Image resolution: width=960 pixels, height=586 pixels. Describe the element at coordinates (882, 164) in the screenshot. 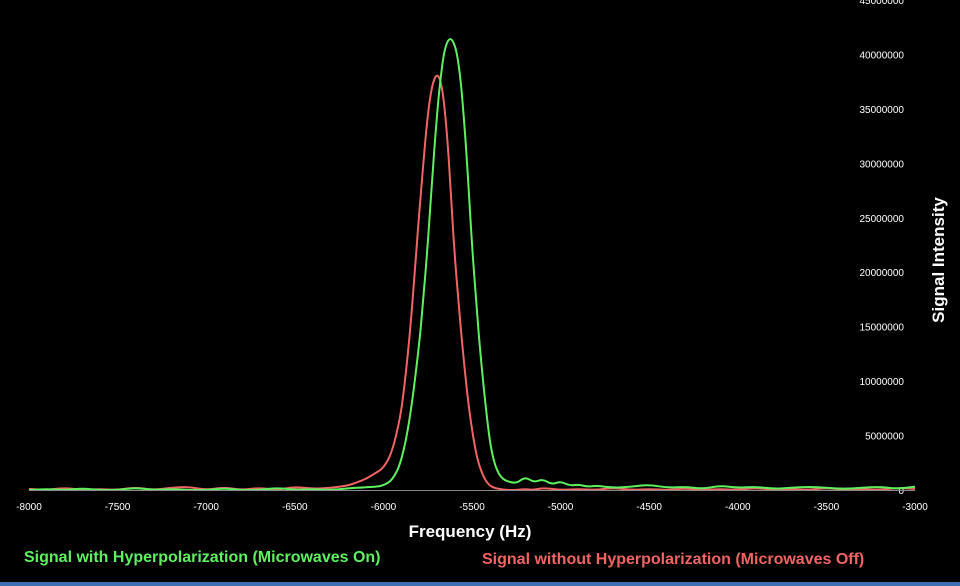

I see `y-tick-label: 30000000` at that location.